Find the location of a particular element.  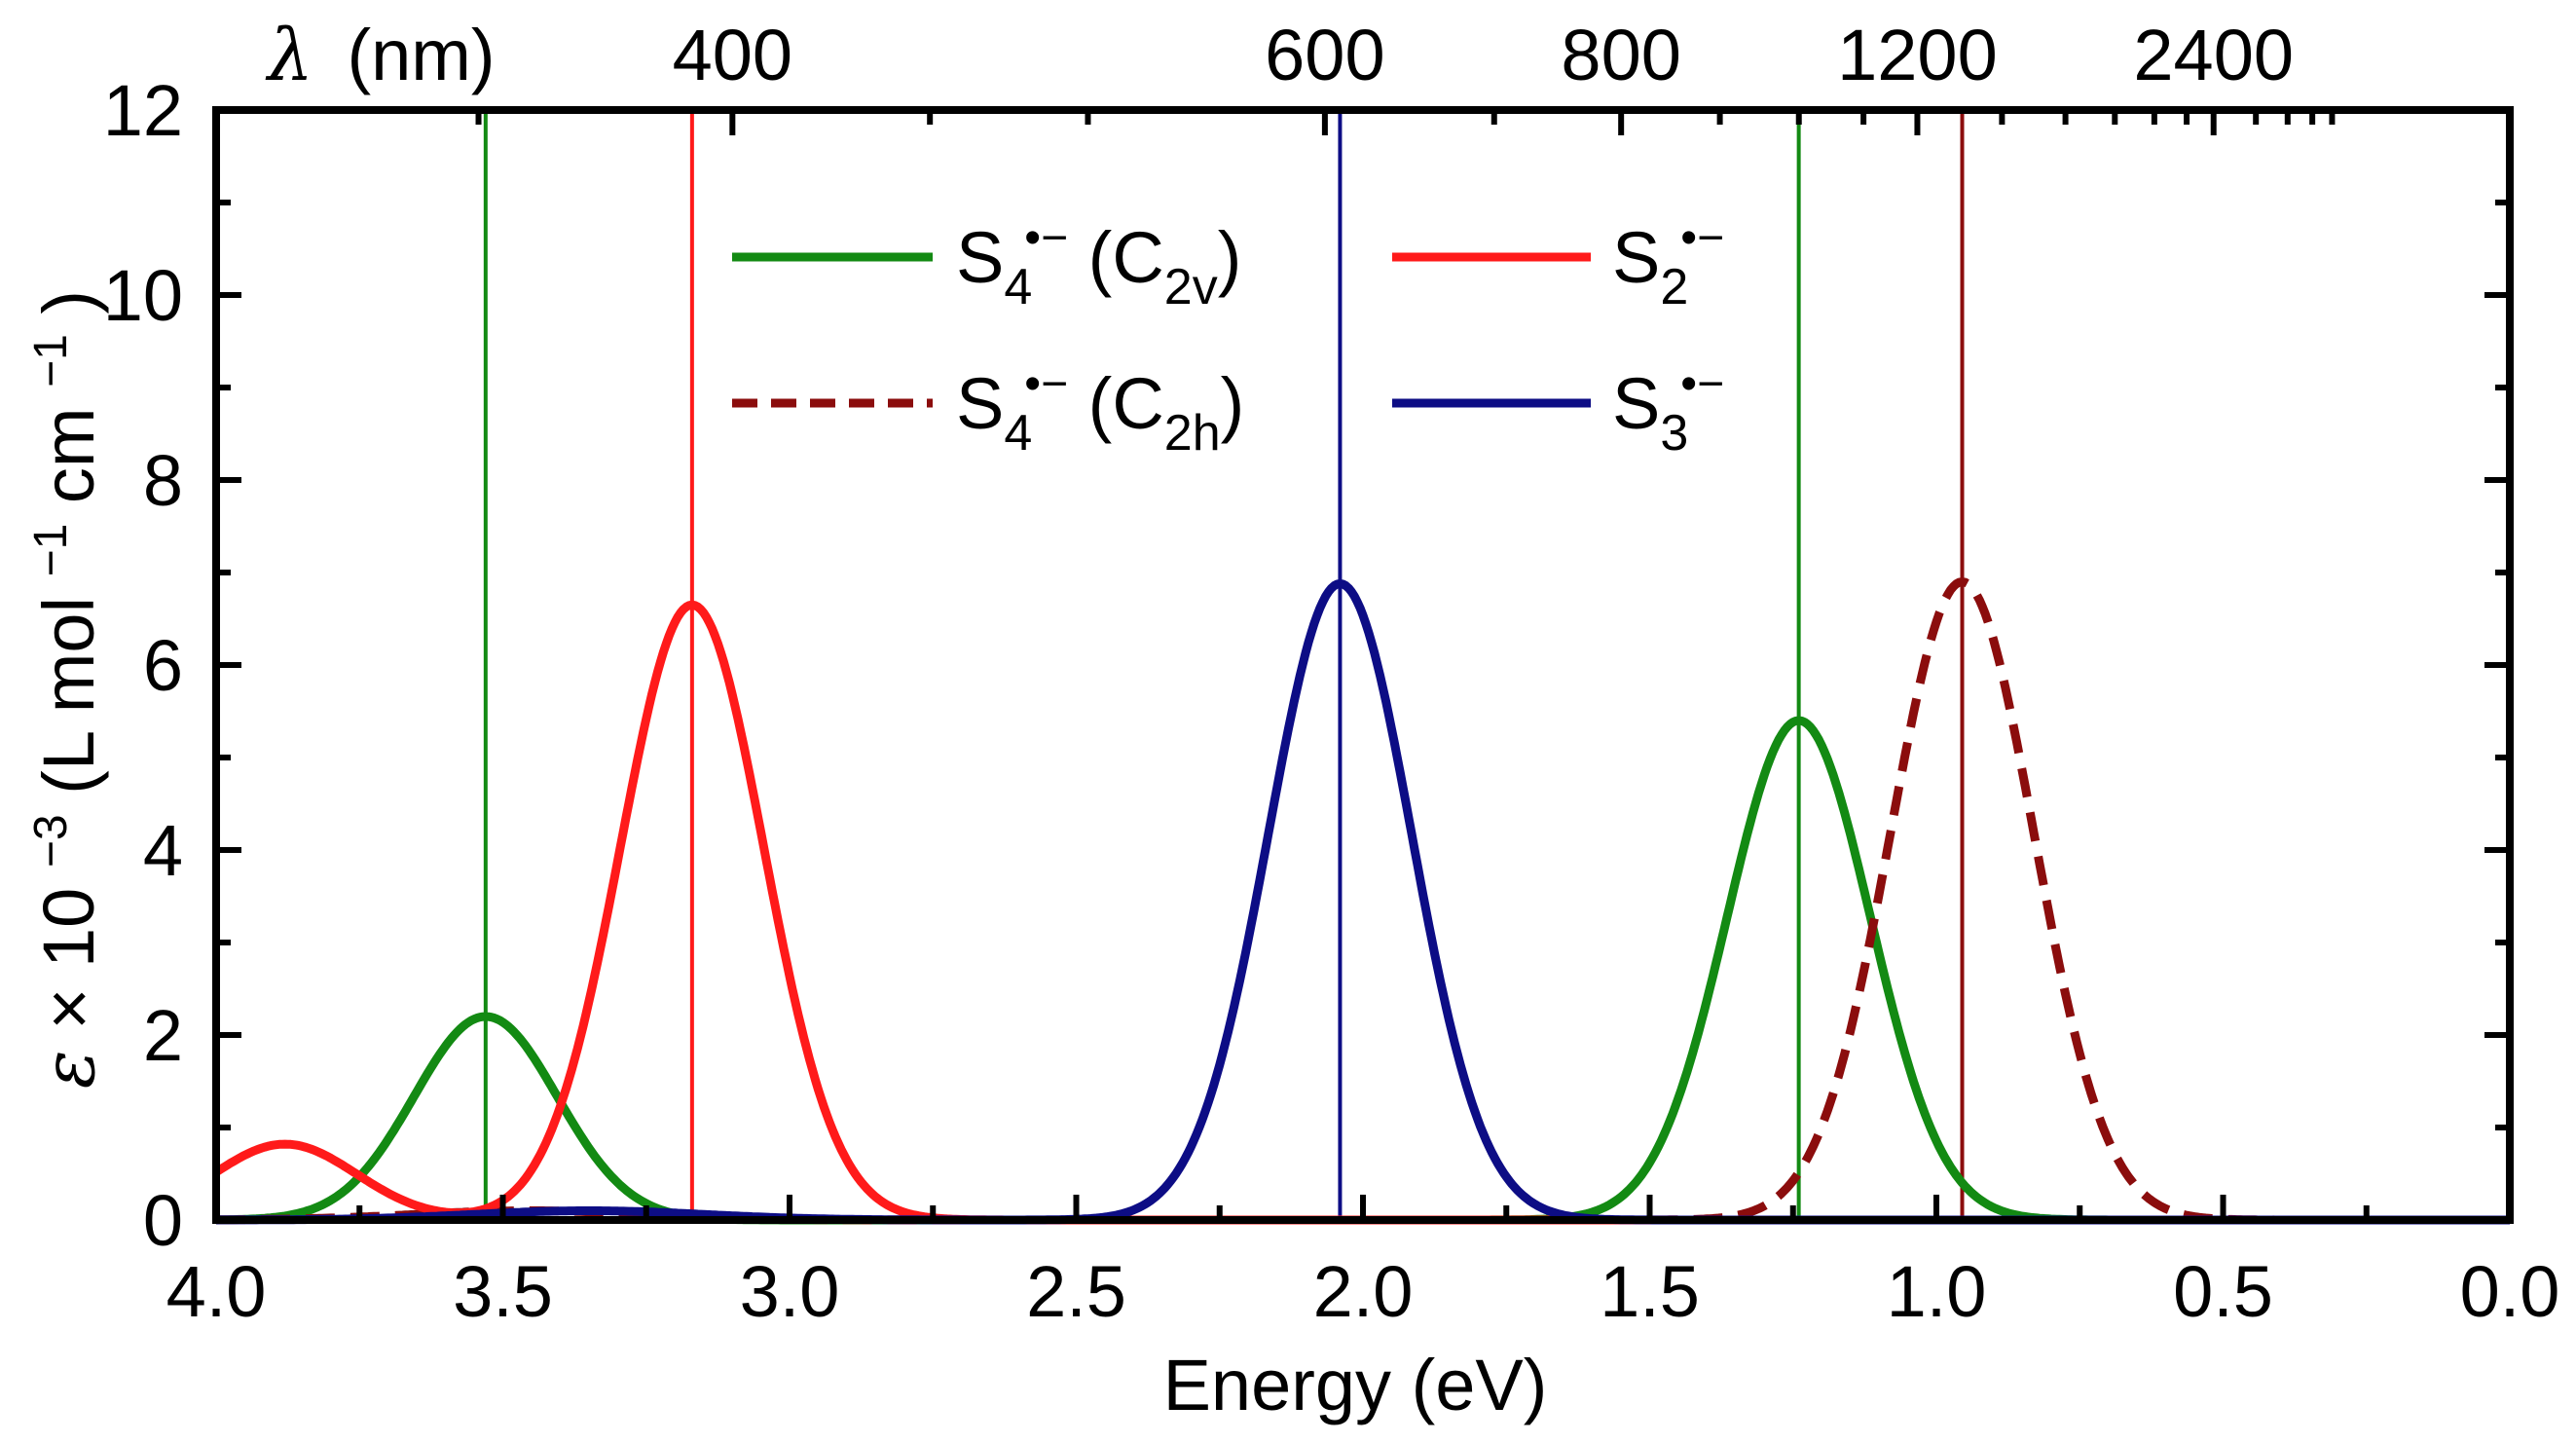

x-tick-label: 2.0 is located at coordinates (1363, 1291).